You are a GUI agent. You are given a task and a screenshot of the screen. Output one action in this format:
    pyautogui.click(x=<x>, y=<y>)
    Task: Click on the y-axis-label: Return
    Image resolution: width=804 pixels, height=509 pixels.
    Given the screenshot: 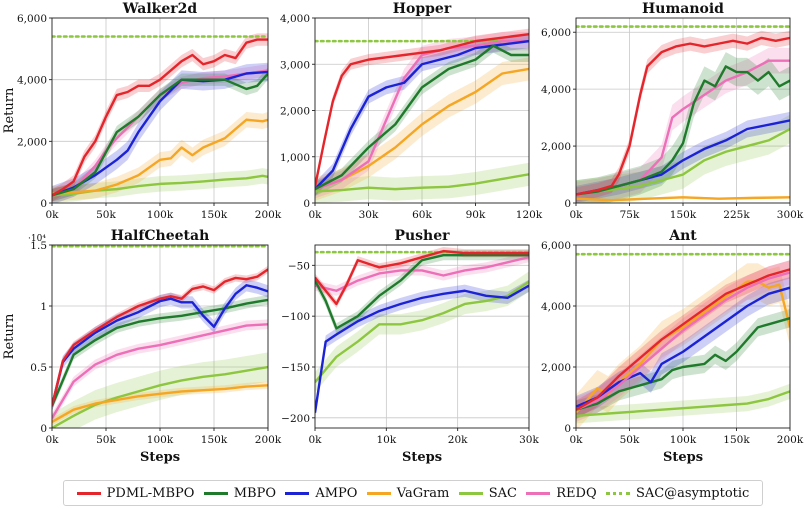 What is the action you would take?
    pyautogui.click(x=9, y=110)
    